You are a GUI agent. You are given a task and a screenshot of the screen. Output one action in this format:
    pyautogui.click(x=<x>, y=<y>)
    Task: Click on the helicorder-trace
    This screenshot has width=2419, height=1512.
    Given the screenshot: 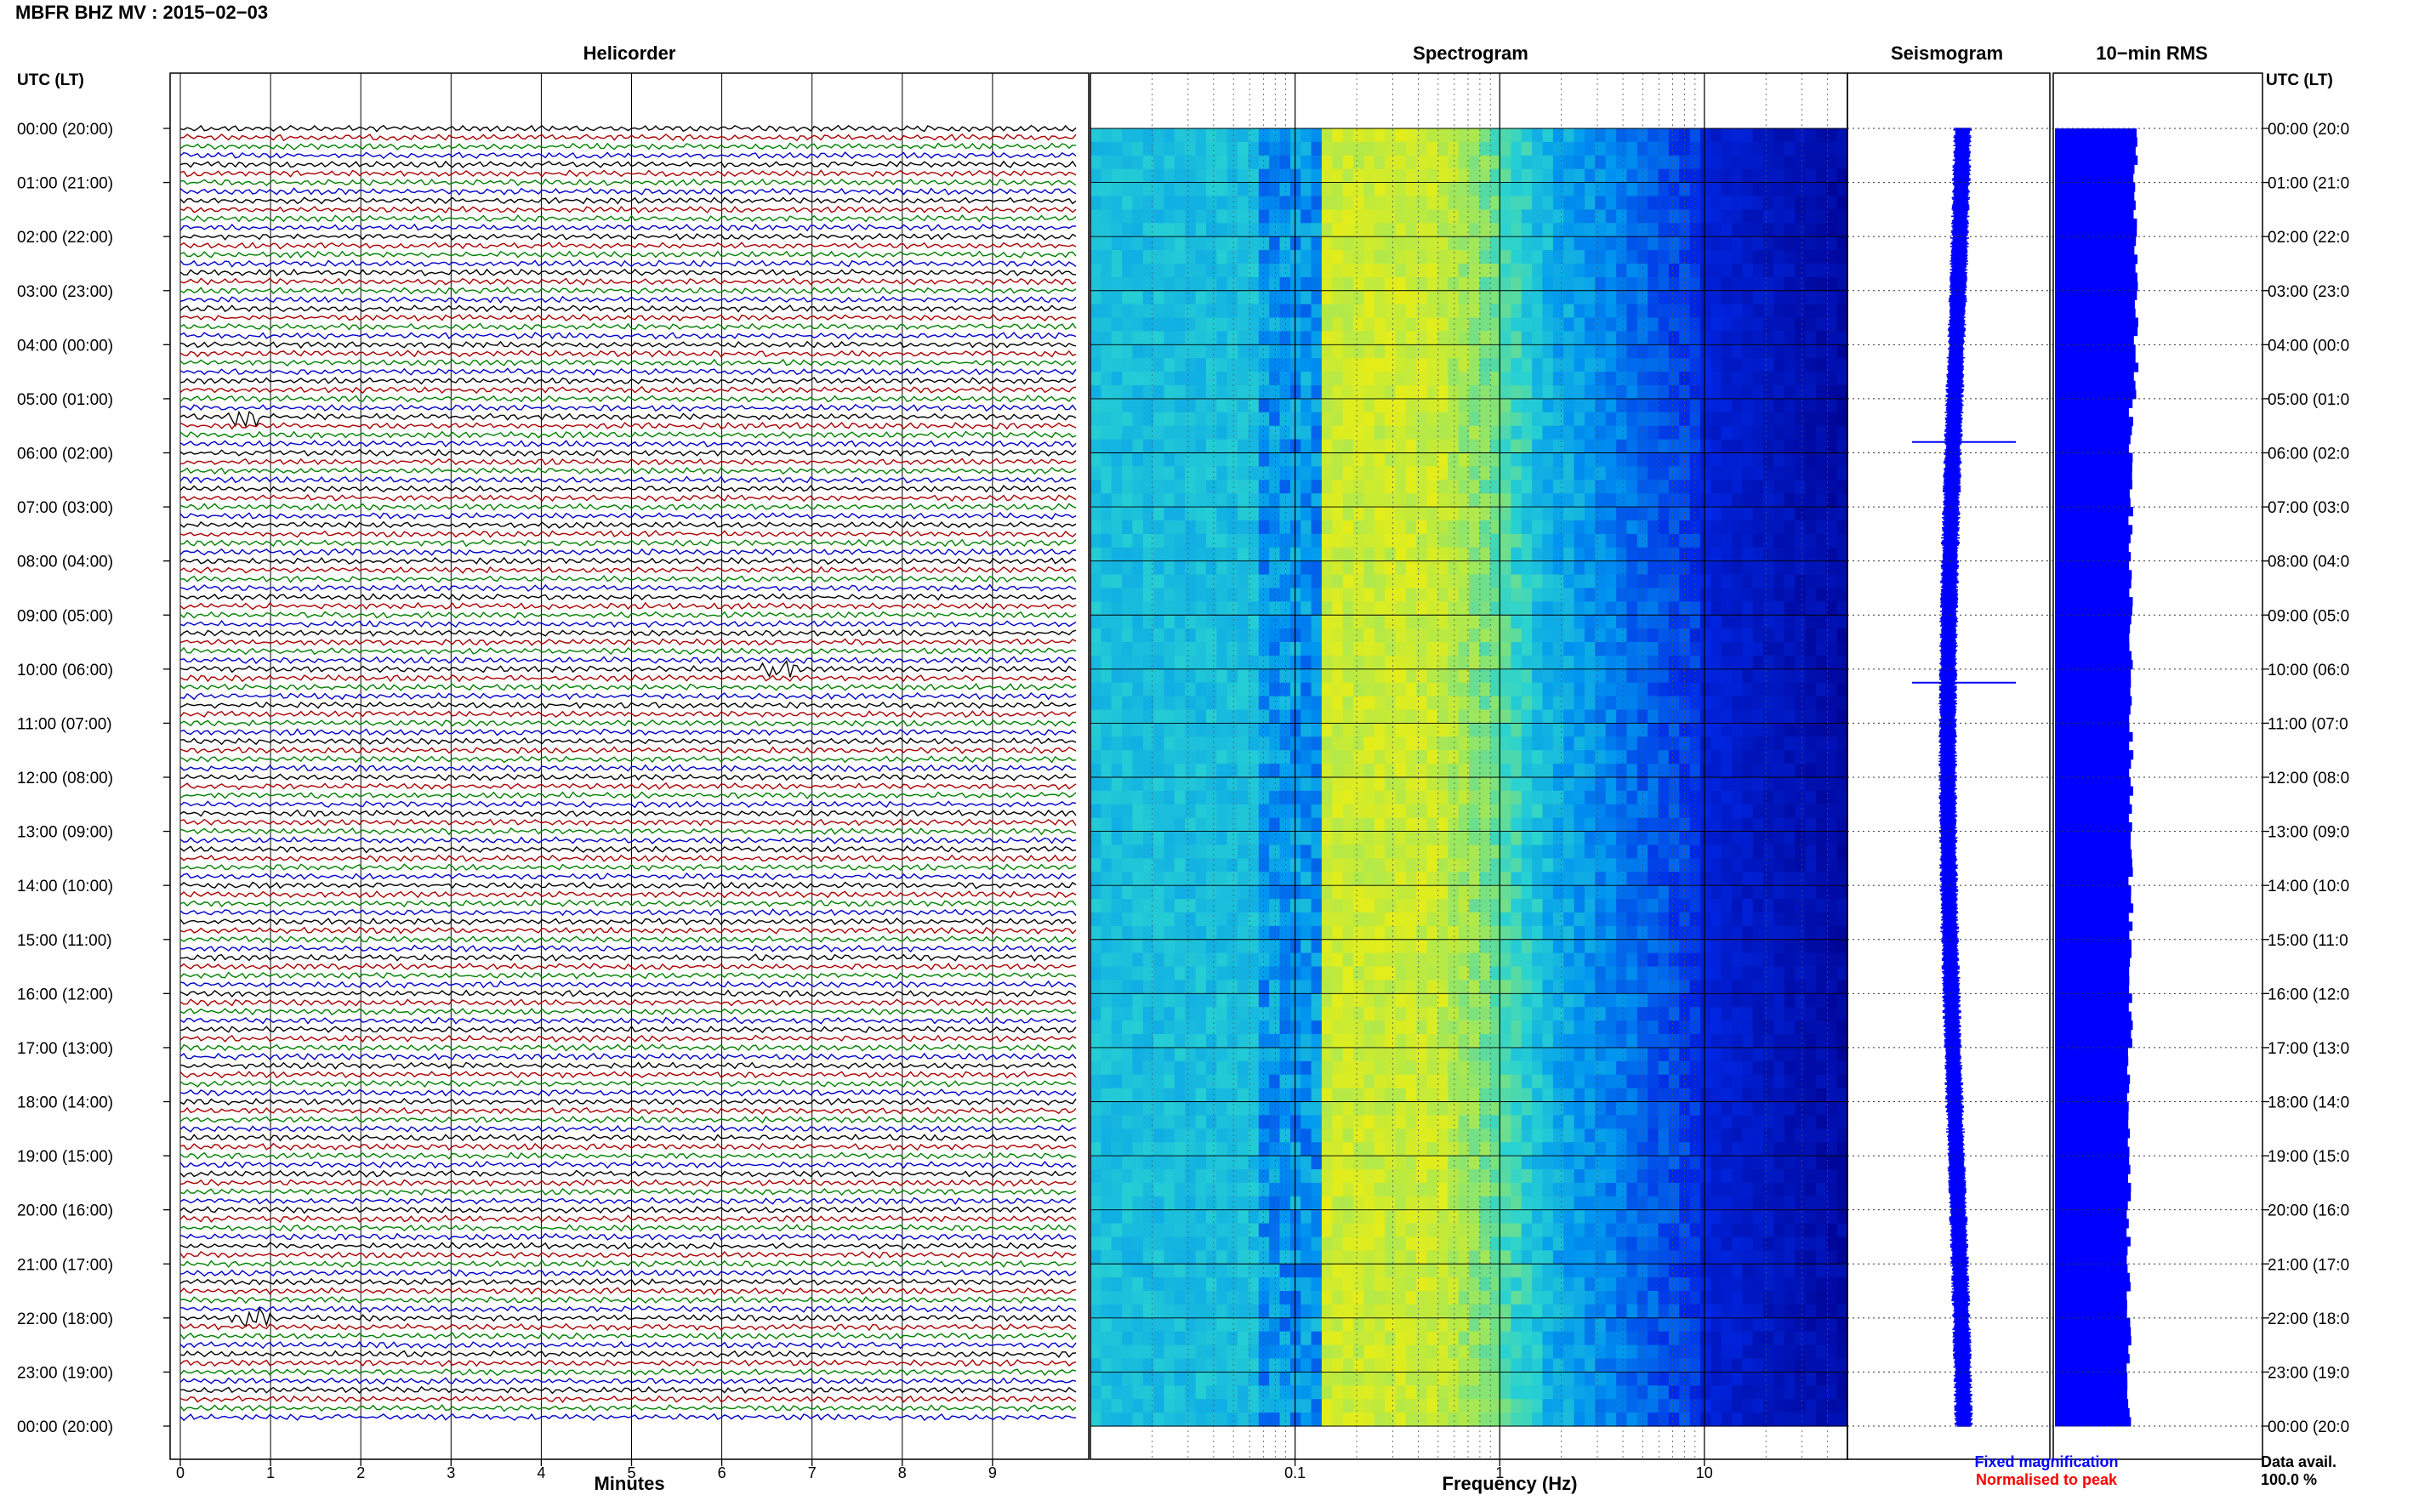 What is the action you would take?
    pyautogui.click(x=628, y=1327)
    